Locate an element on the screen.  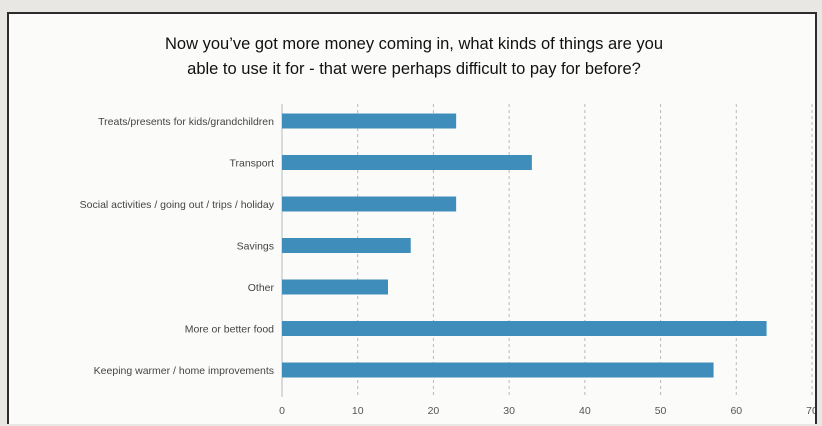
x-tick-label-4: 40 is located at coordinates (585, 411).